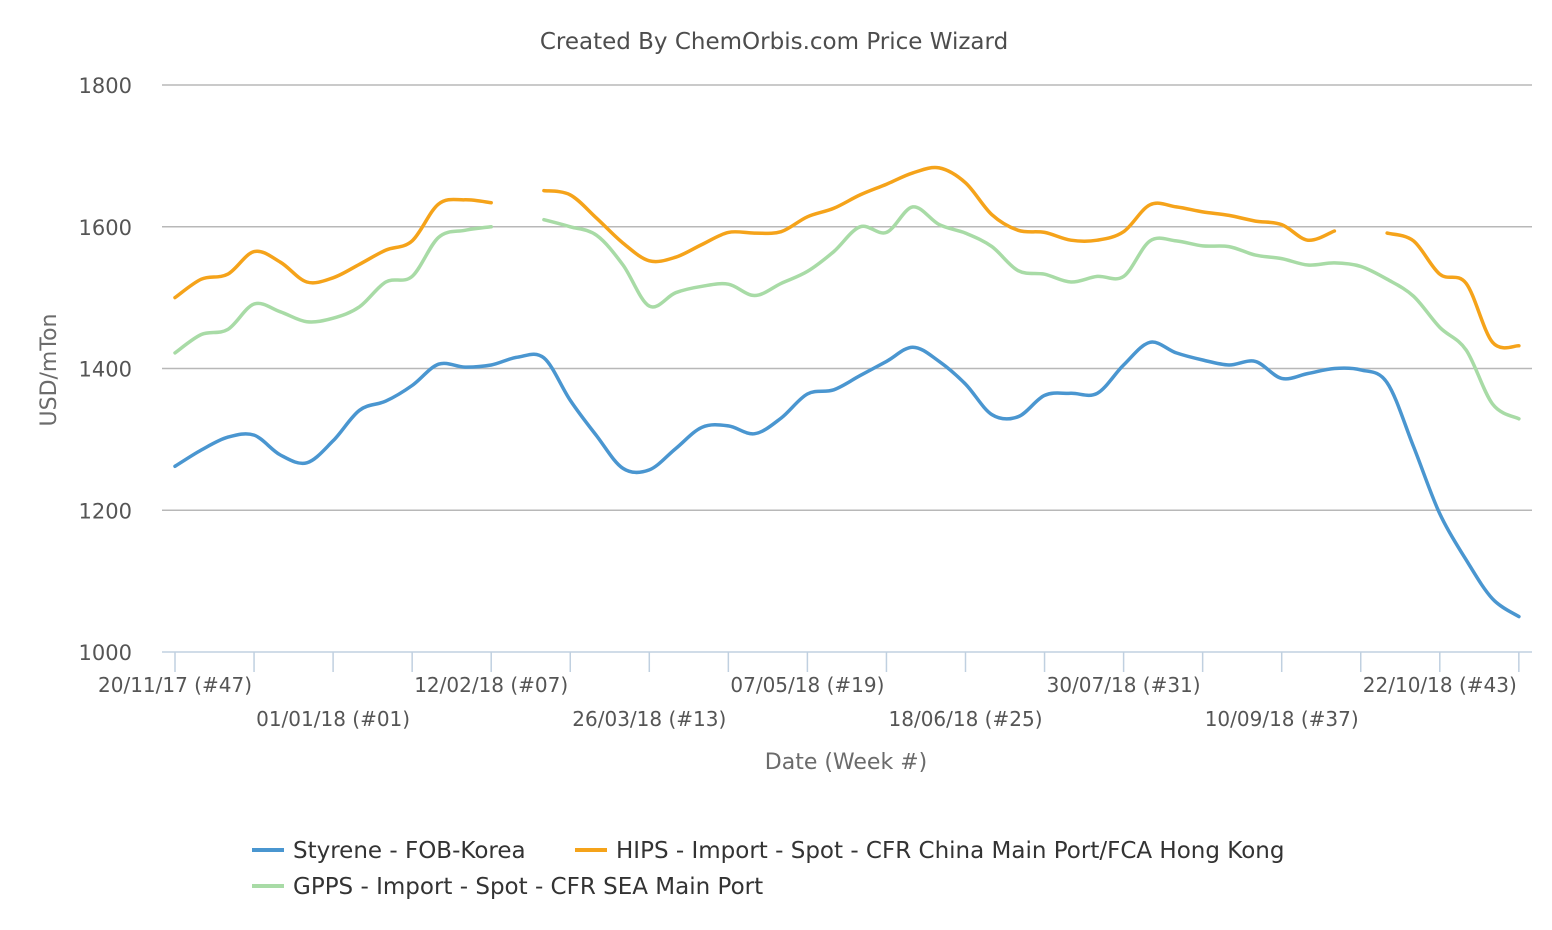 The image size is (1552, 930). What do you see at coordinates (175, 685) in the screenshot?
I see `x-tick-label: 20/11/17 (#47)` at bounding box center [175, 685].